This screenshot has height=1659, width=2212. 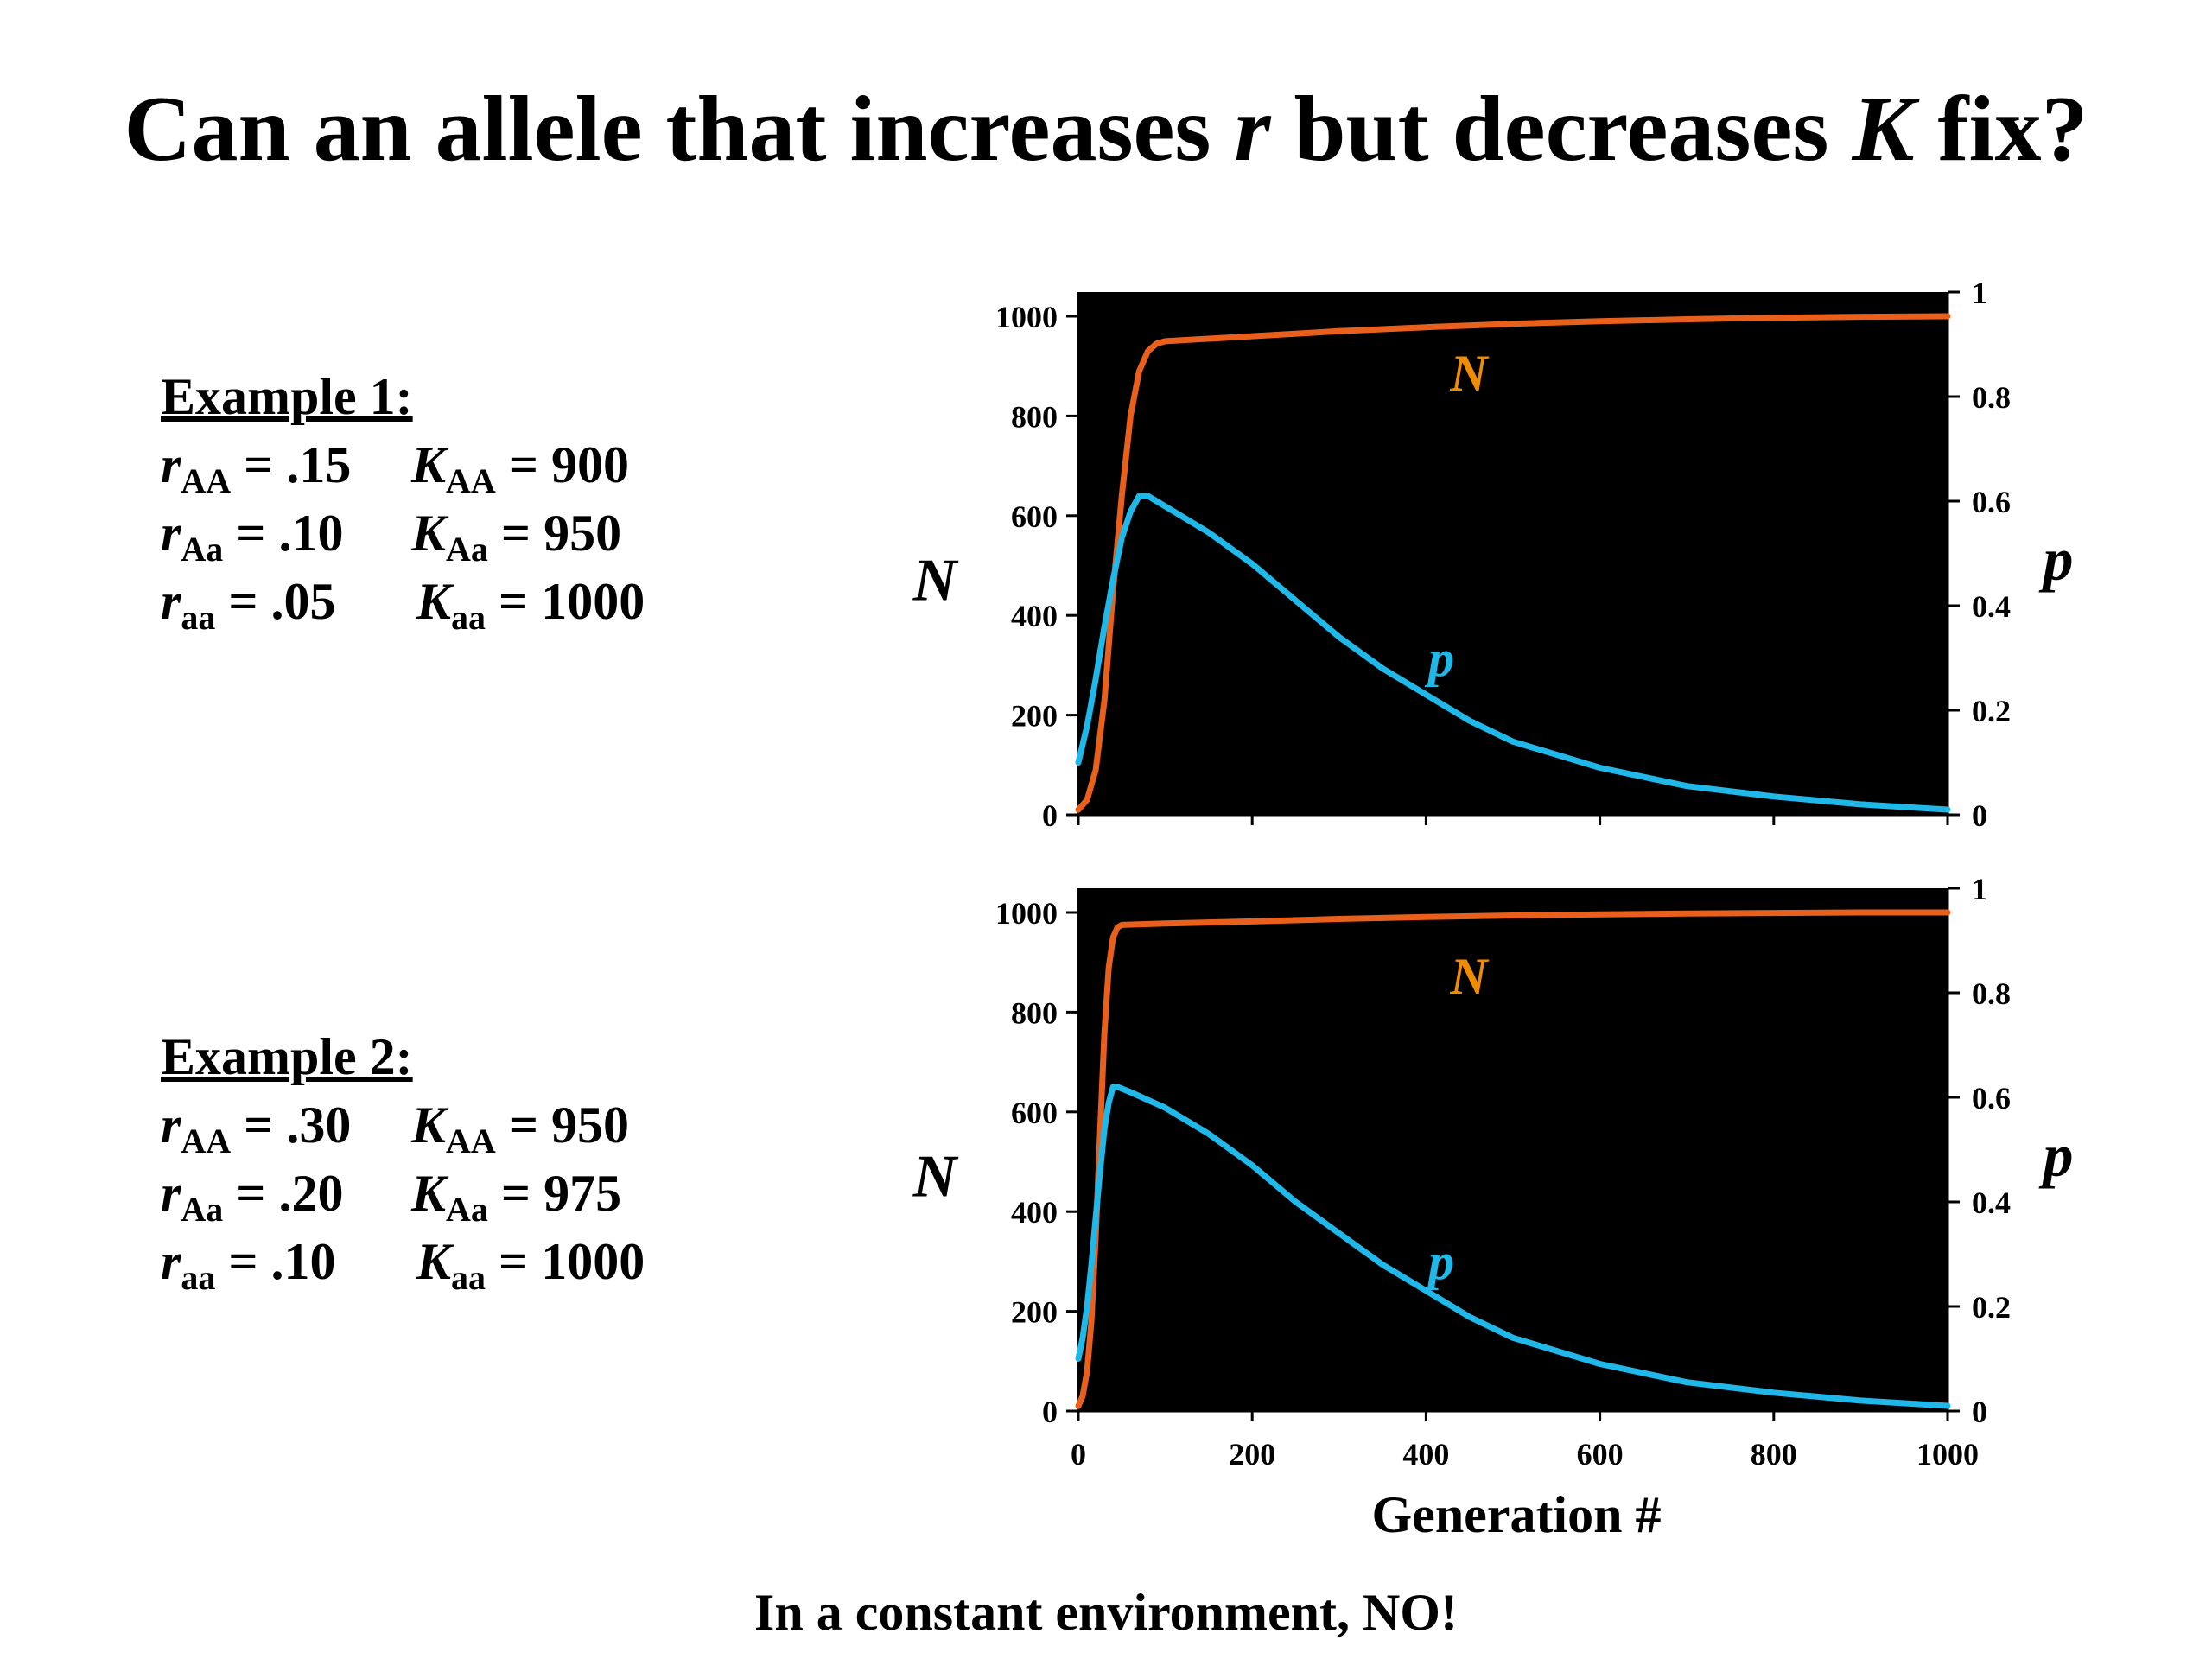 I want to click on x-tick-label: 400, so click(x=1425, y=1454).